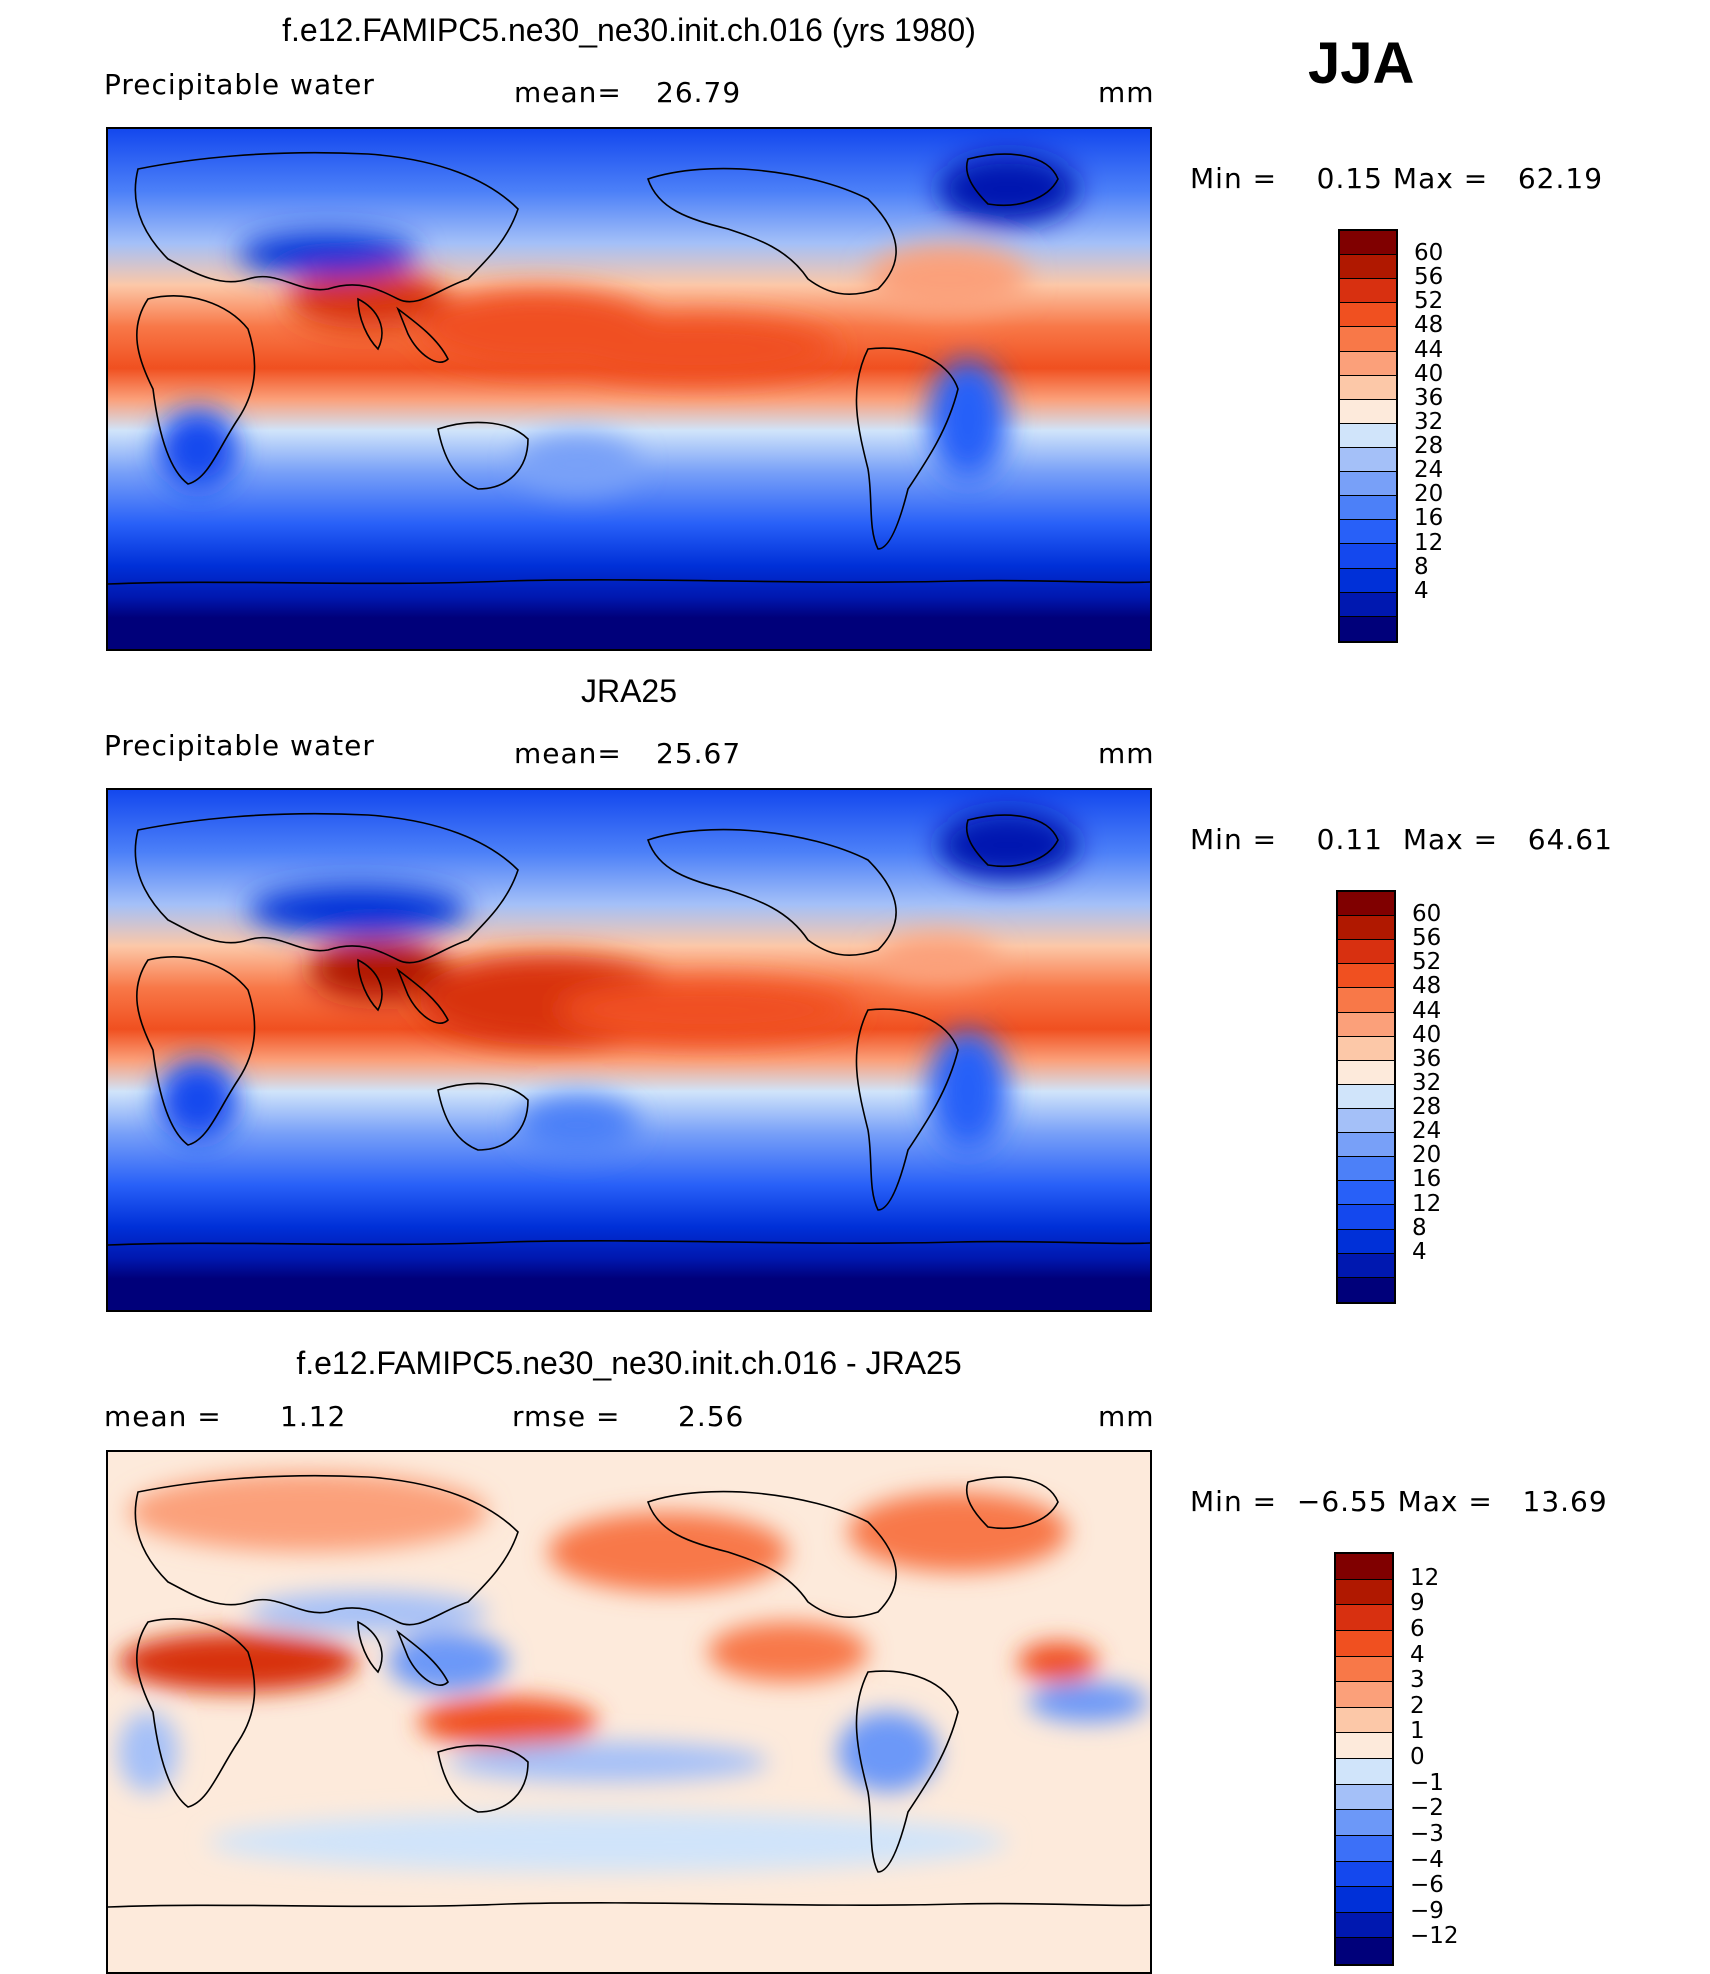 Image resolution: width=1710 pixels, height=1974 pixels. I want to click on panel2-cb-label-12: 12, so click(1427, 1203).